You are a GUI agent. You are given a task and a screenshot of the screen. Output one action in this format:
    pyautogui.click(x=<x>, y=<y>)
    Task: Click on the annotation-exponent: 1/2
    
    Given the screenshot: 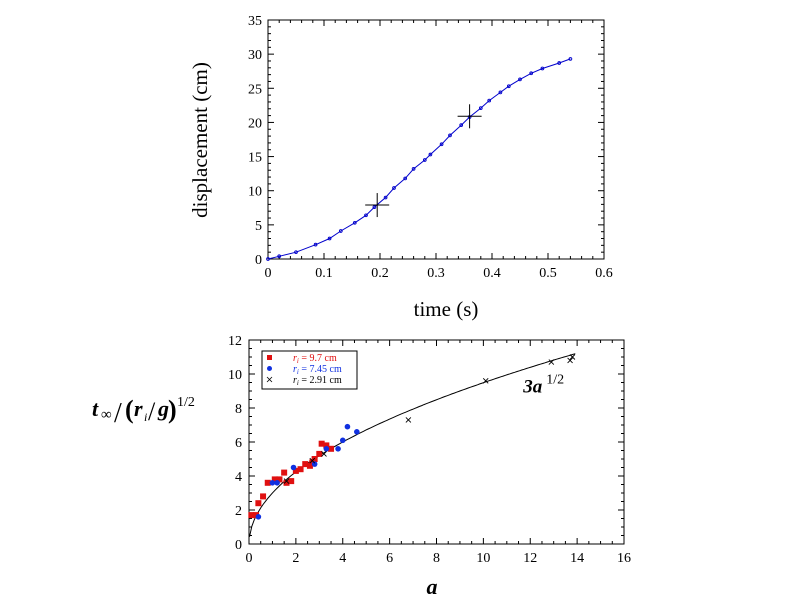 What is the action you would take?
    pyautogui.click(x=555, y=380)
    